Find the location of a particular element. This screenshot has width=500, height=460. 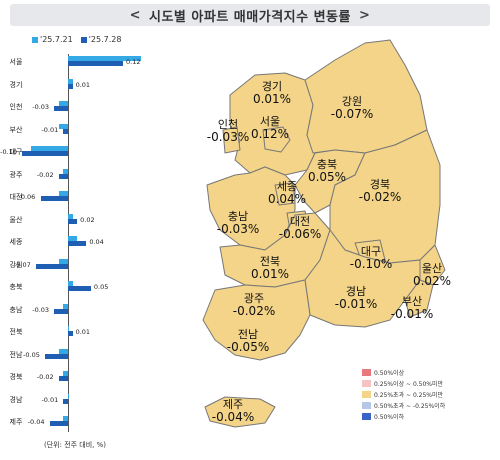

bar-value-label: -0.07 is located at coordinates (22, 264).